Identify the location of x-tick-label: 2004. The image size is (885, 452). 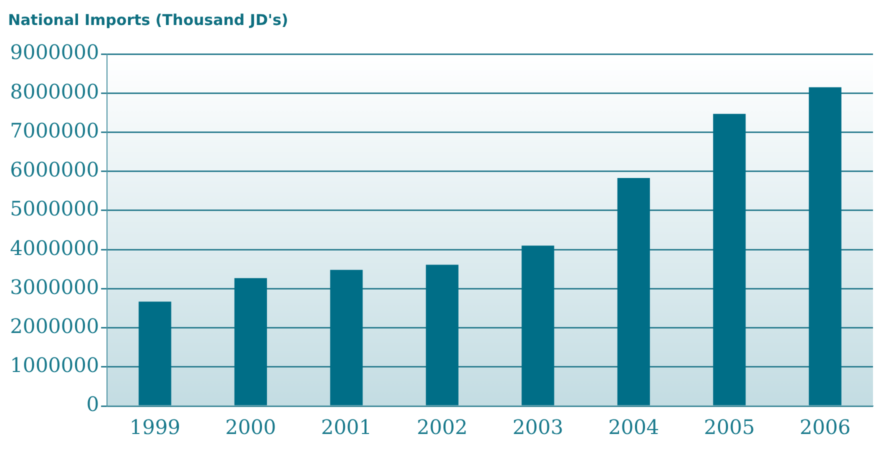
(634, 427).